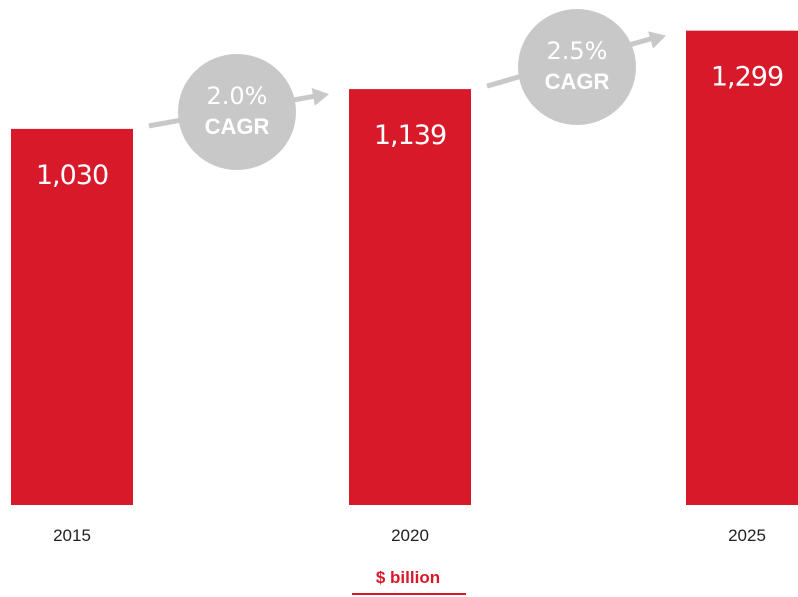 This screenshot has width=798, height=597. I want to click on value-label-2020: 1,139, so click(410, 135).